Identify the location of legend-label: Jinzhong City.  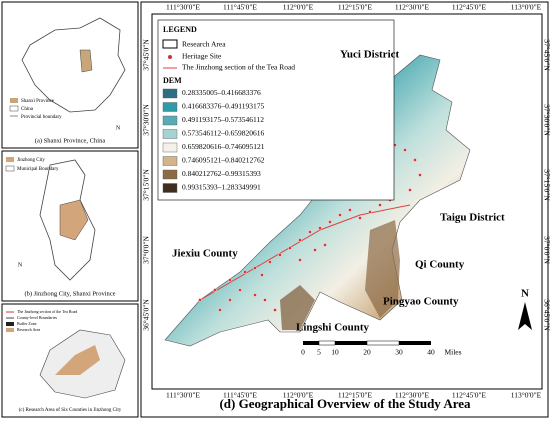
(31, 160).